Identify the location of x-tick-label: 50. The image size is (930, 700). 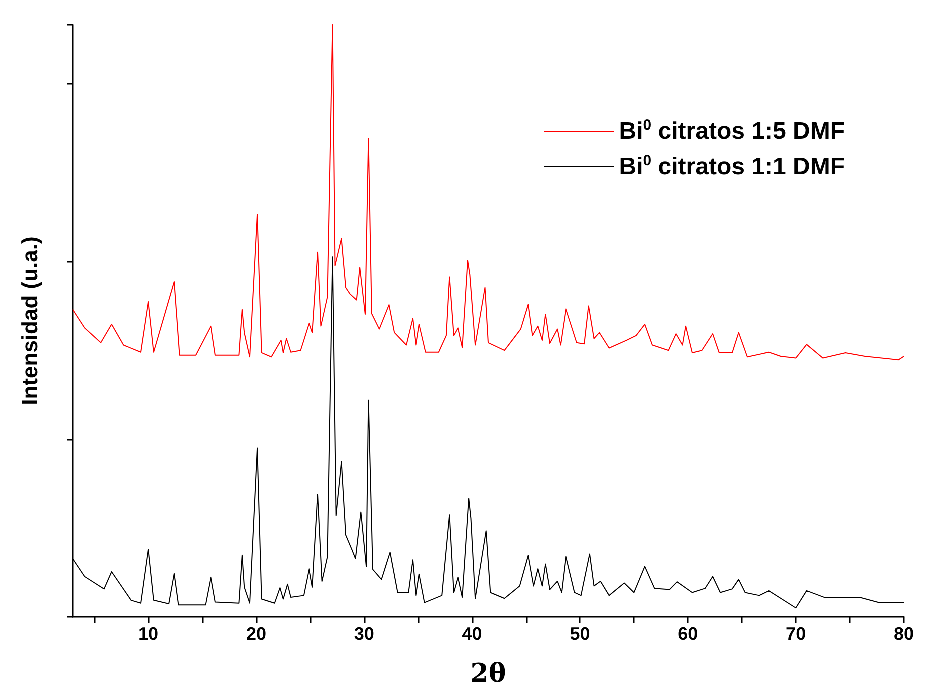
(580, 634).